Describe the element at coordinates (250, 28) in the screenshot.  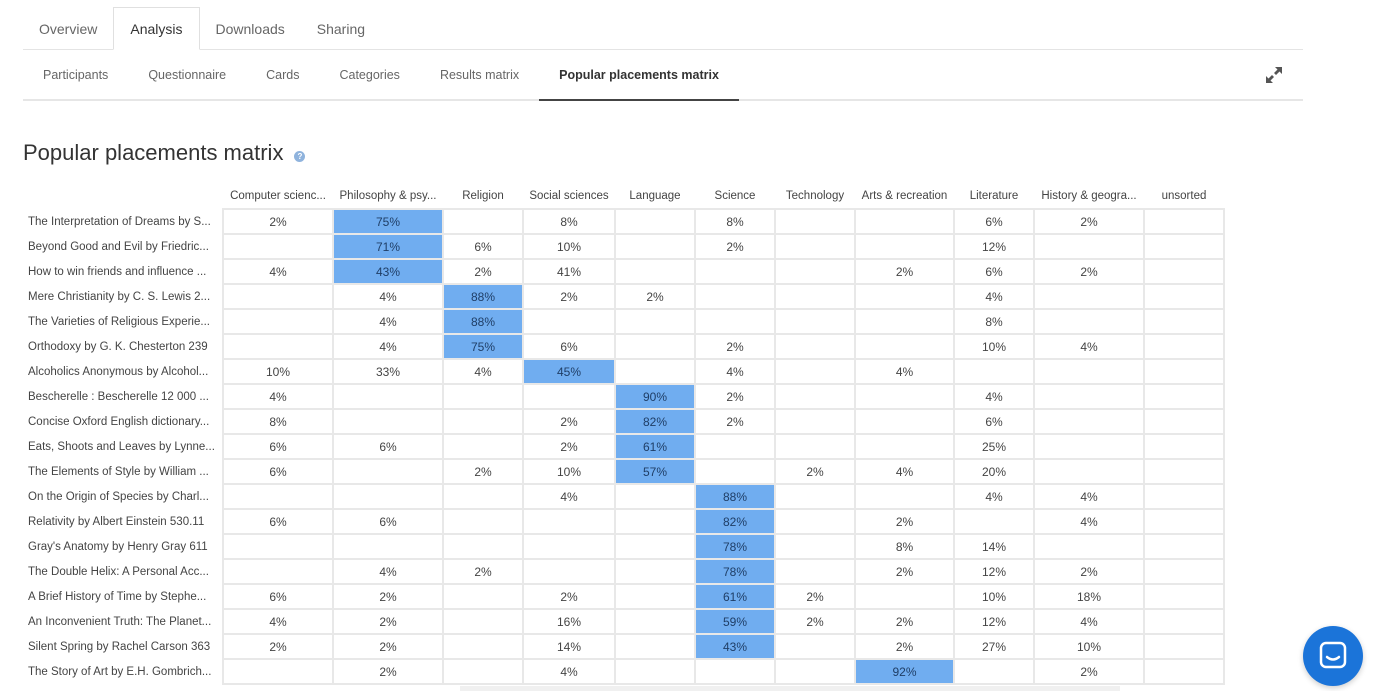
I see `tab-downloads: Downloads` at that location.